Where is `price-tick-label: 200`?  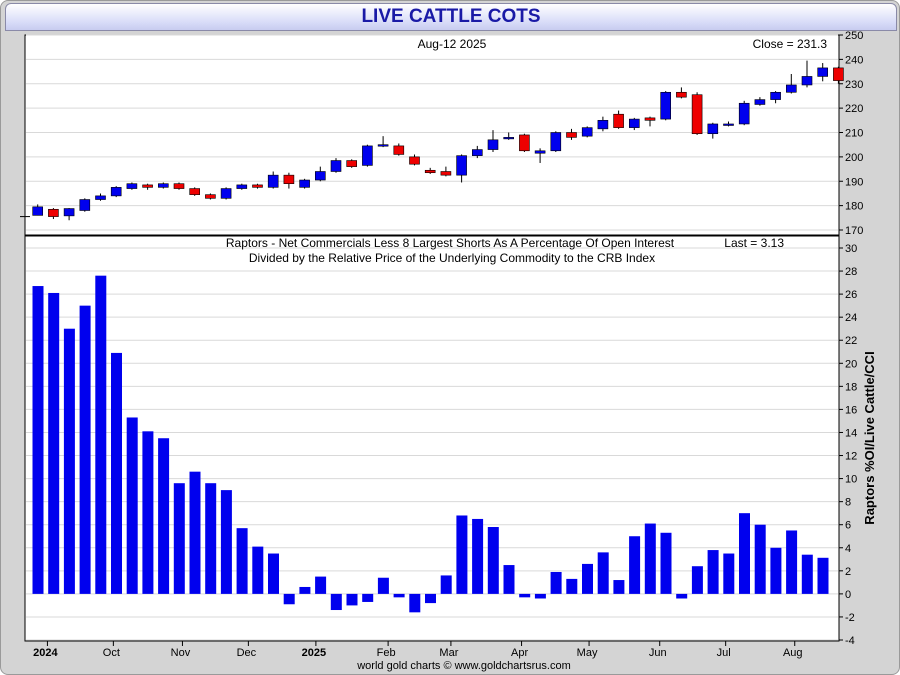 price-tick-label: 200 is located at coordinates (854, 158).